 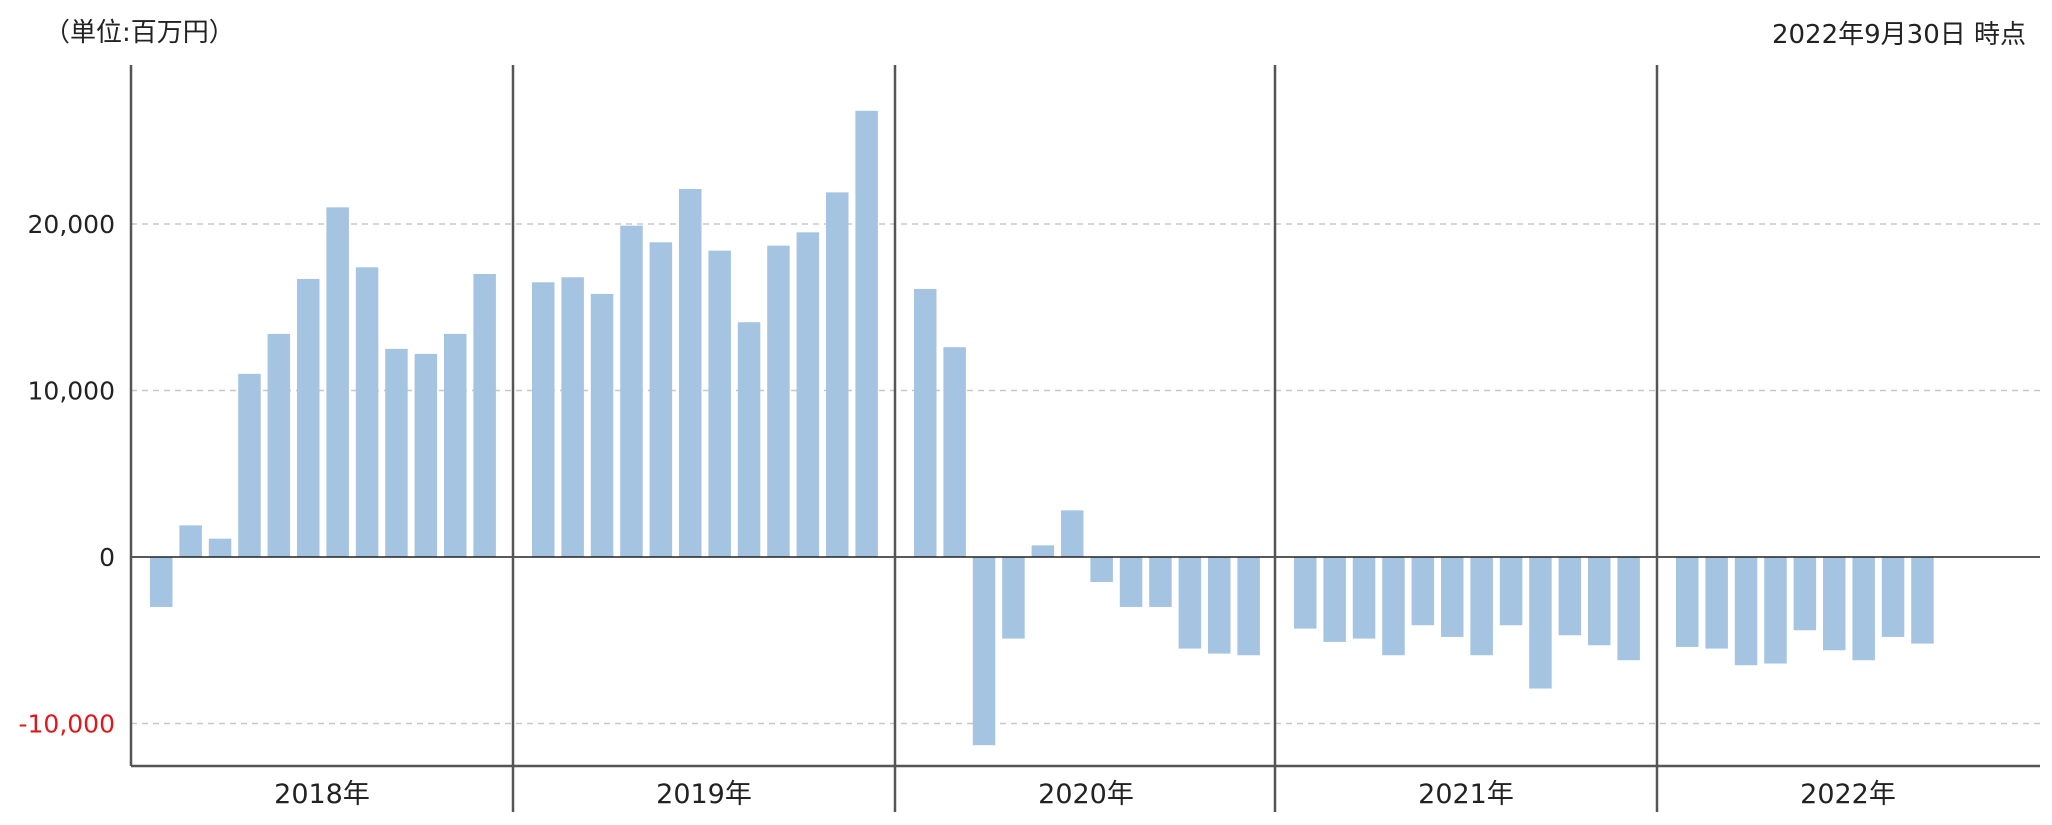 I want to click on y-tick-label: 10,000, so click(x=71, y=391).